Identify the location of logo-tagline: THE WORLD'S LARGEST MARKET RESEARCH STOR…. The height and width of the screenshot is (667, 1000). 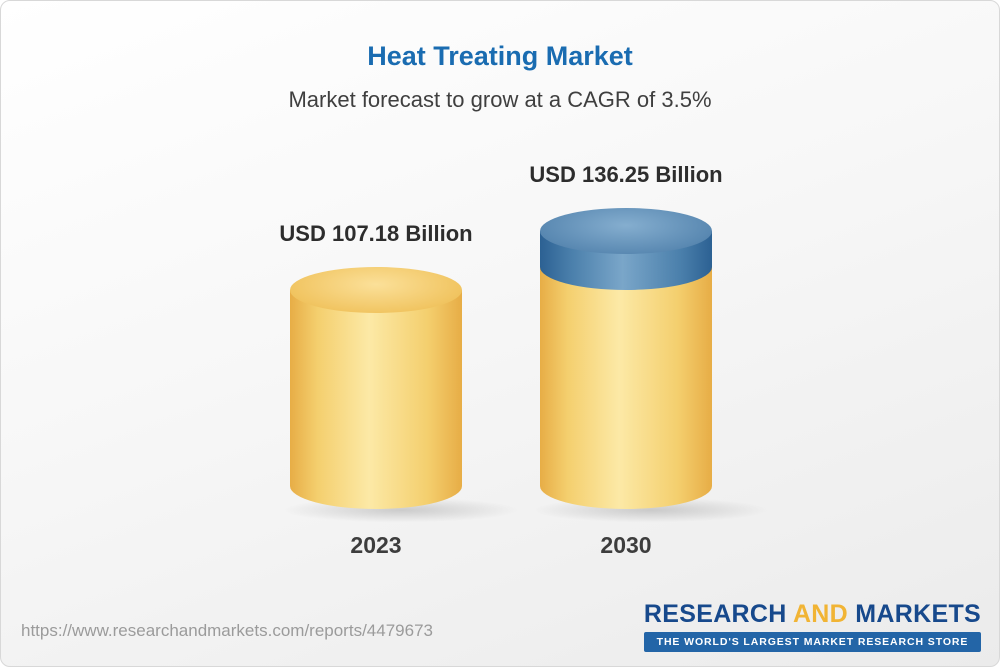
(812, 642).